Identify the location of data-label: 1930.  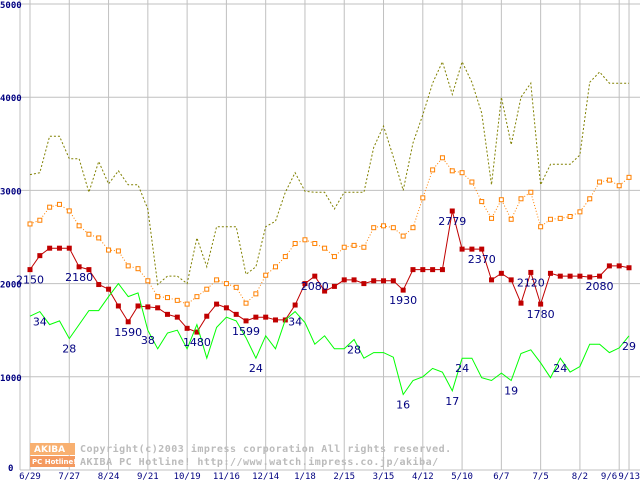
(403, 300).